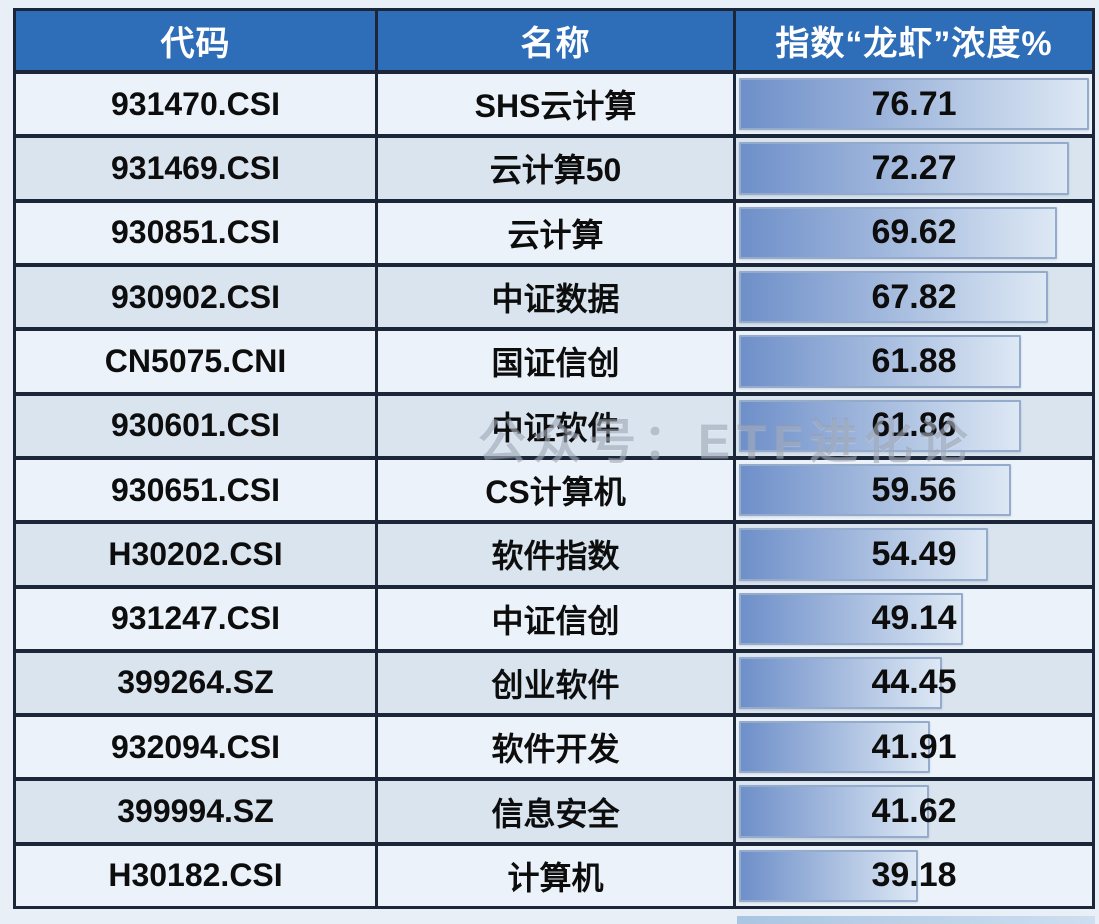 The width and height of the screenshot is (1099, 924). Describe the element at coordinates (197, 554) in the screenshot. I see `code-cell: H30202.CSI` at that location.